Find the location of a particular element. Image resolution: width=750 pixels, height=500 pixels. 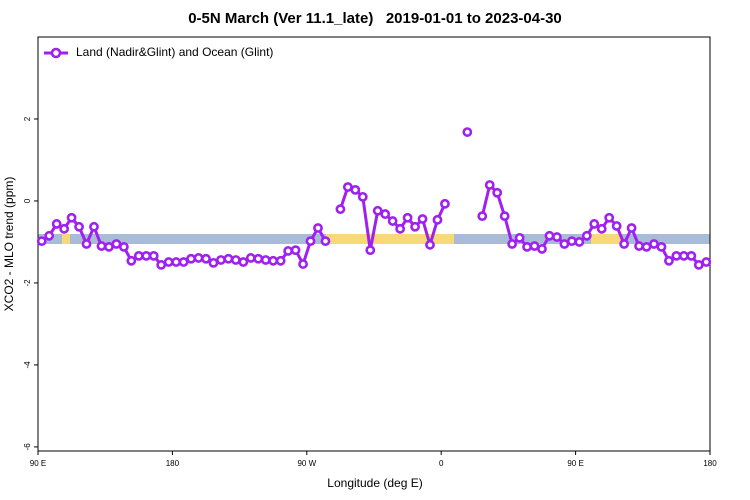

y-tick-label: -6 is located at coordinates (27, 447).